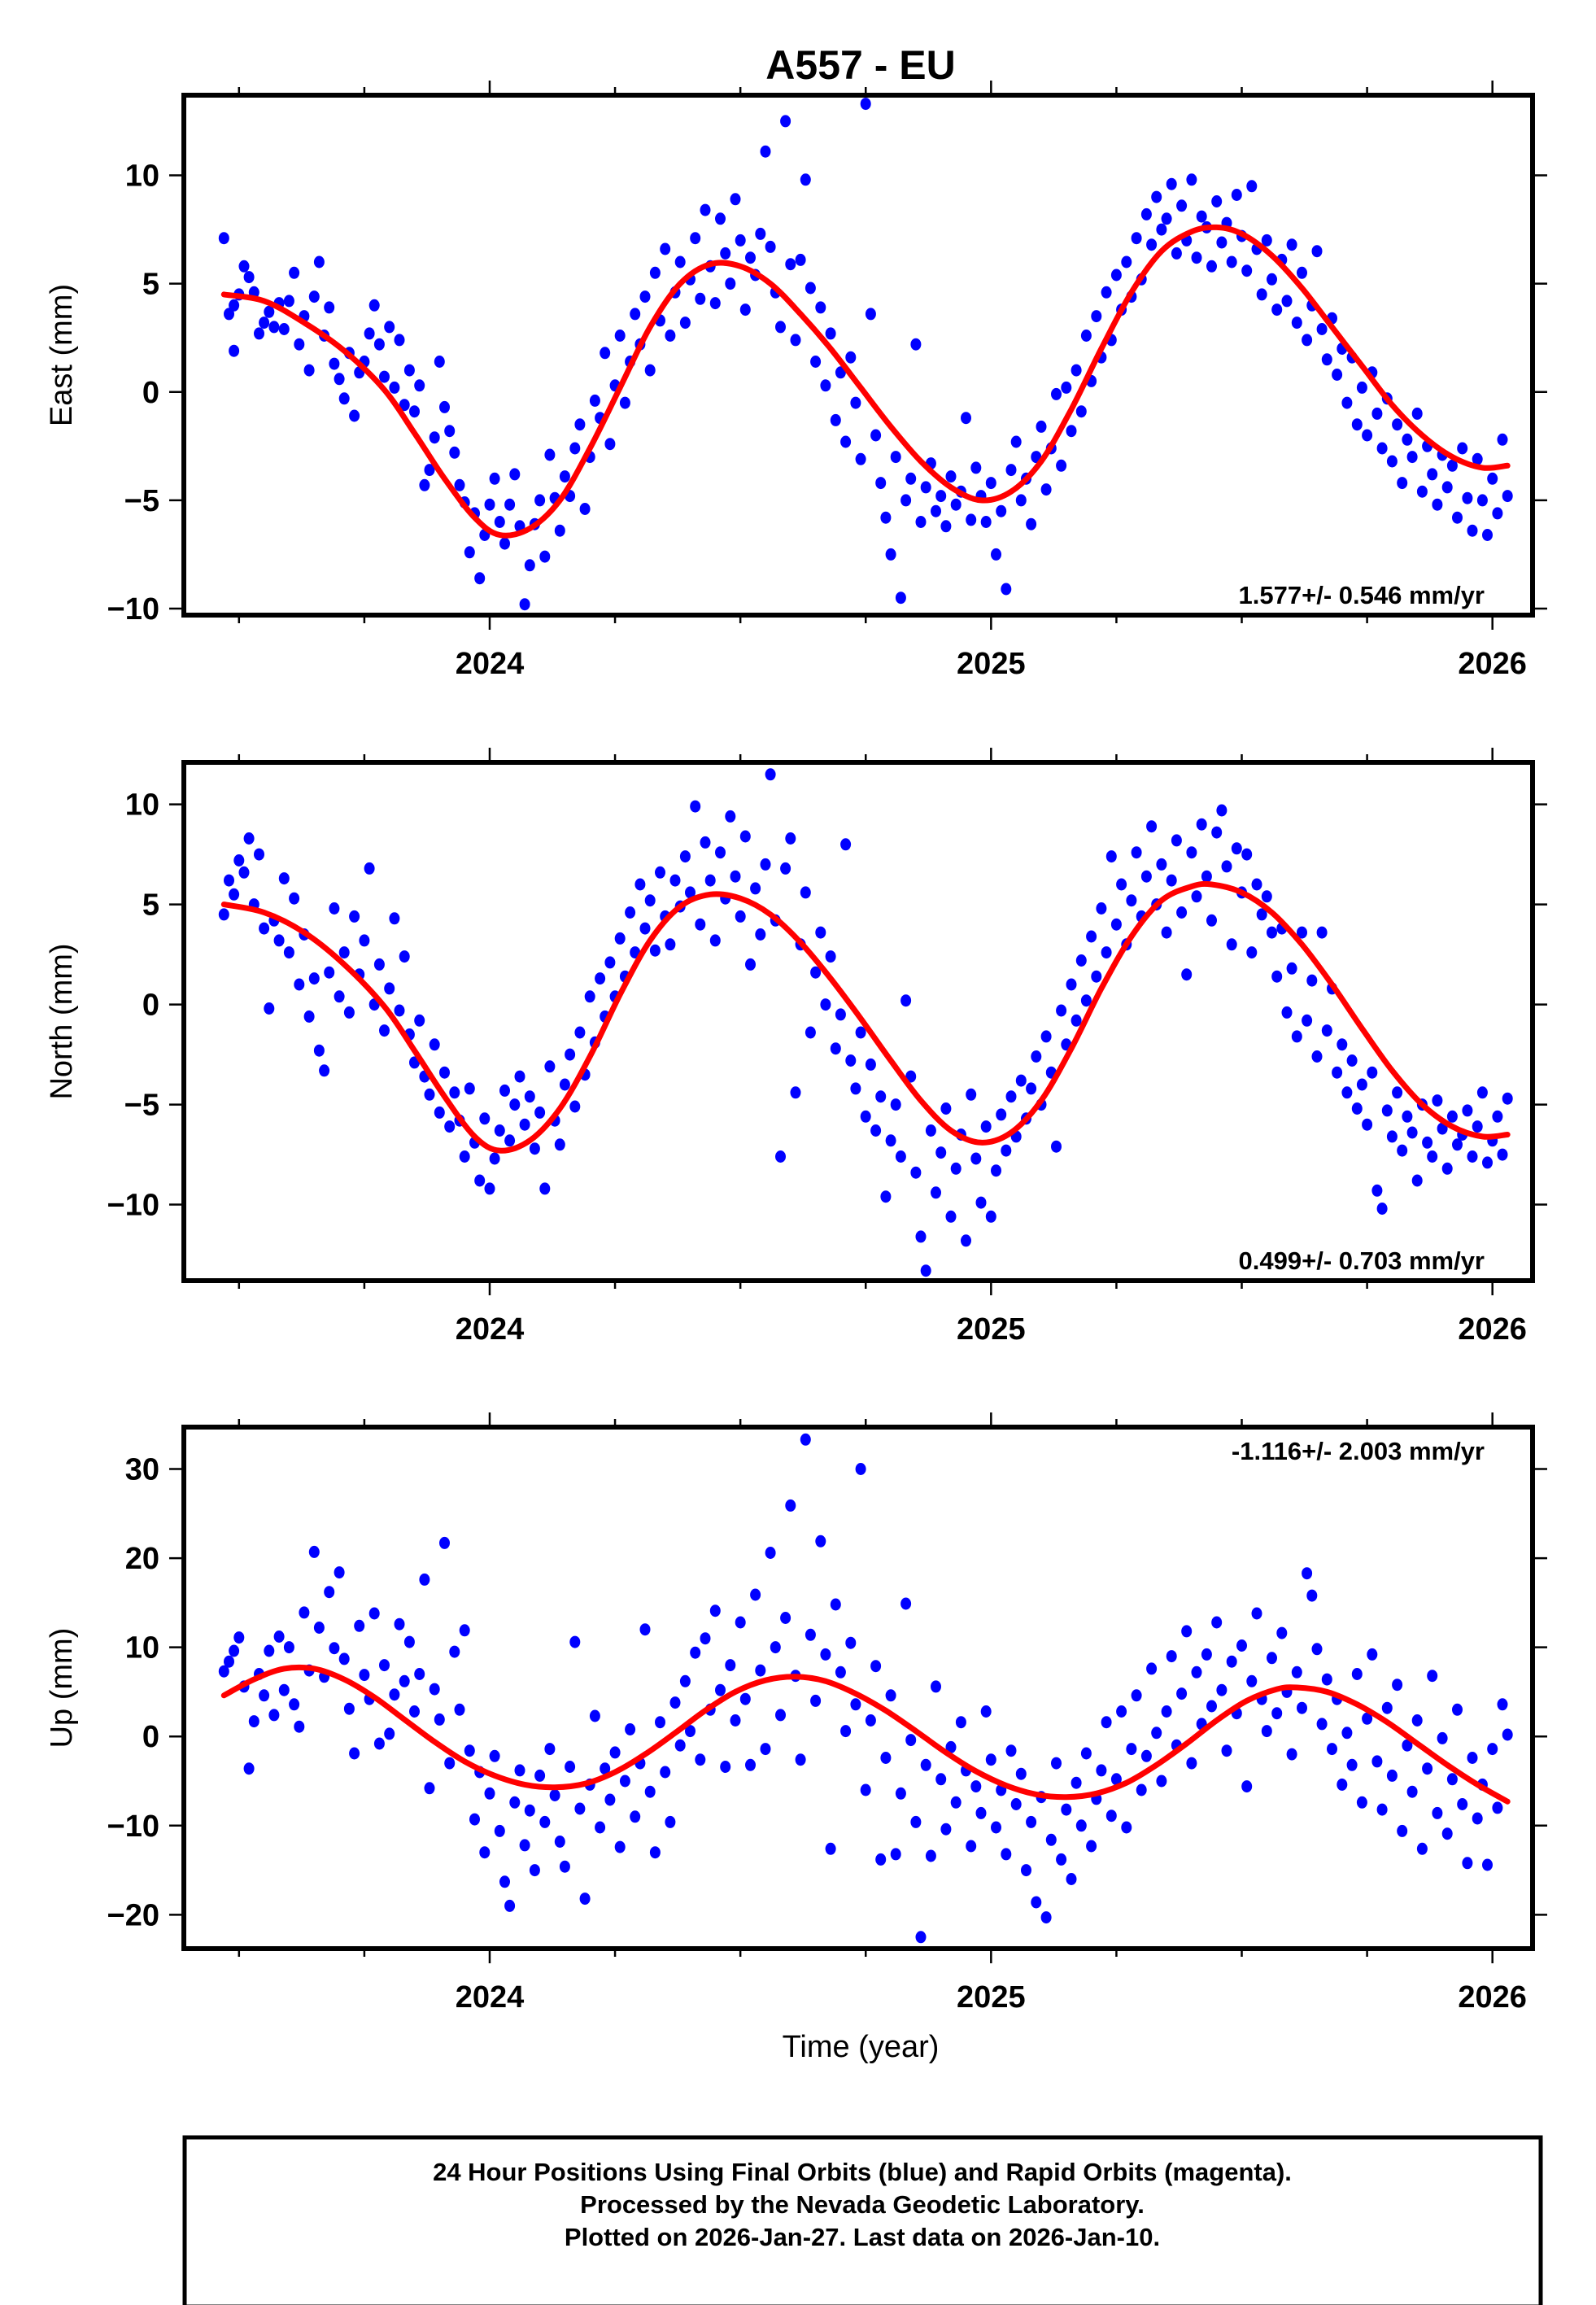 The width and height of the screenshot is (1596, 2305). What do you see at coordinates (142, 176) in the screenshot?
I see `y-tick-label: 10` at bounding box center [142, 176].